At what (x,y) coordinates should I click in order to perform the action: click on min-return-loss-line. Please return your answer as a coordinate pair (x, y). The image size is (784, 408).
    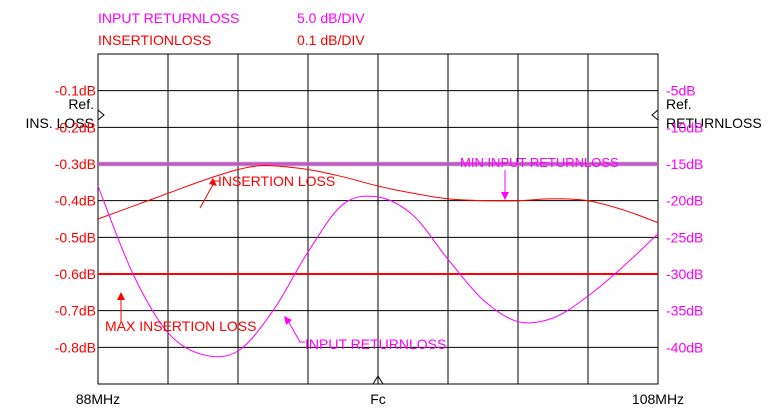
    Looking at the image, I should click on (378, 164).